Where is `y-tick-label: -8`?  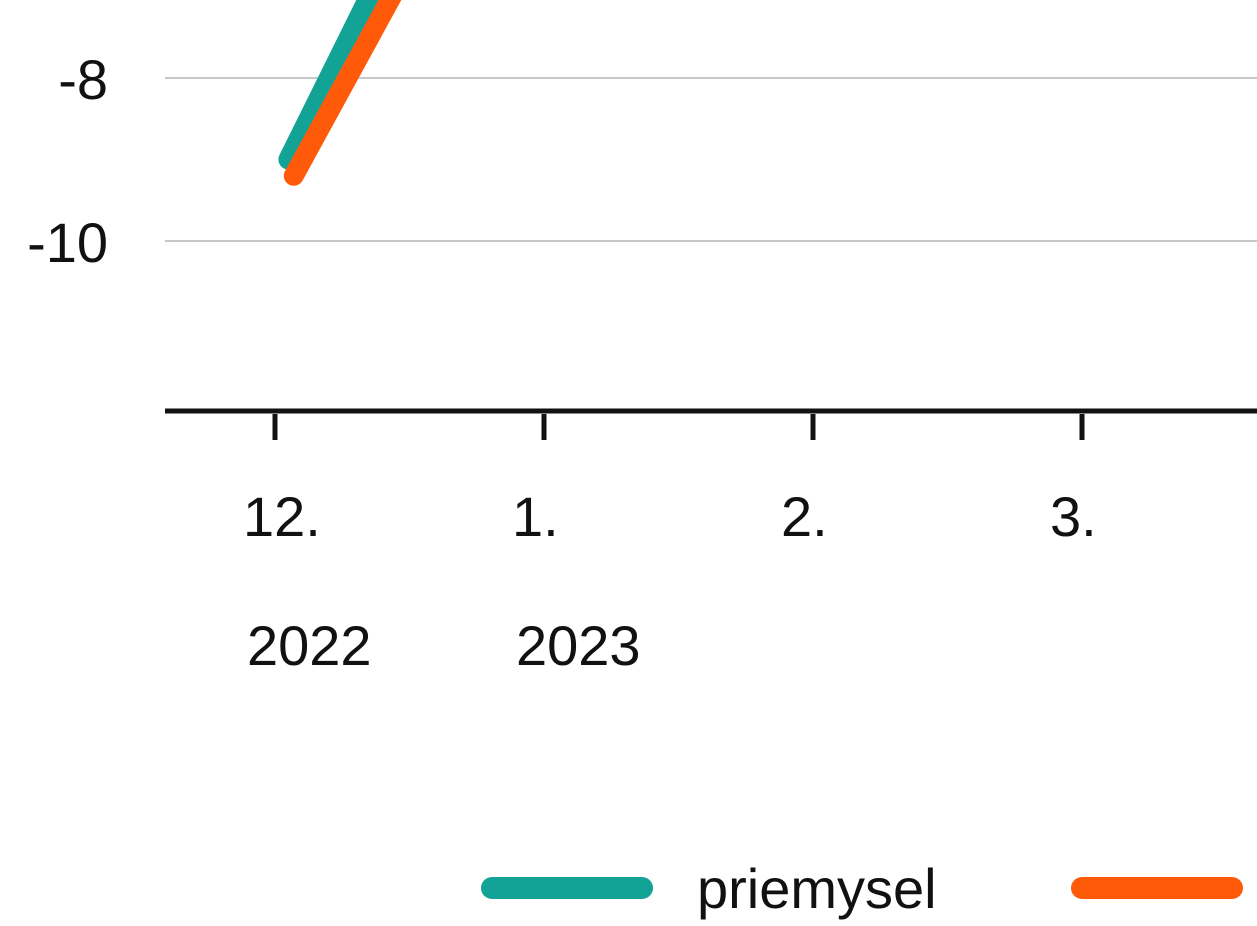 y-tick-label: -8 is located at coordinates (83, 79).